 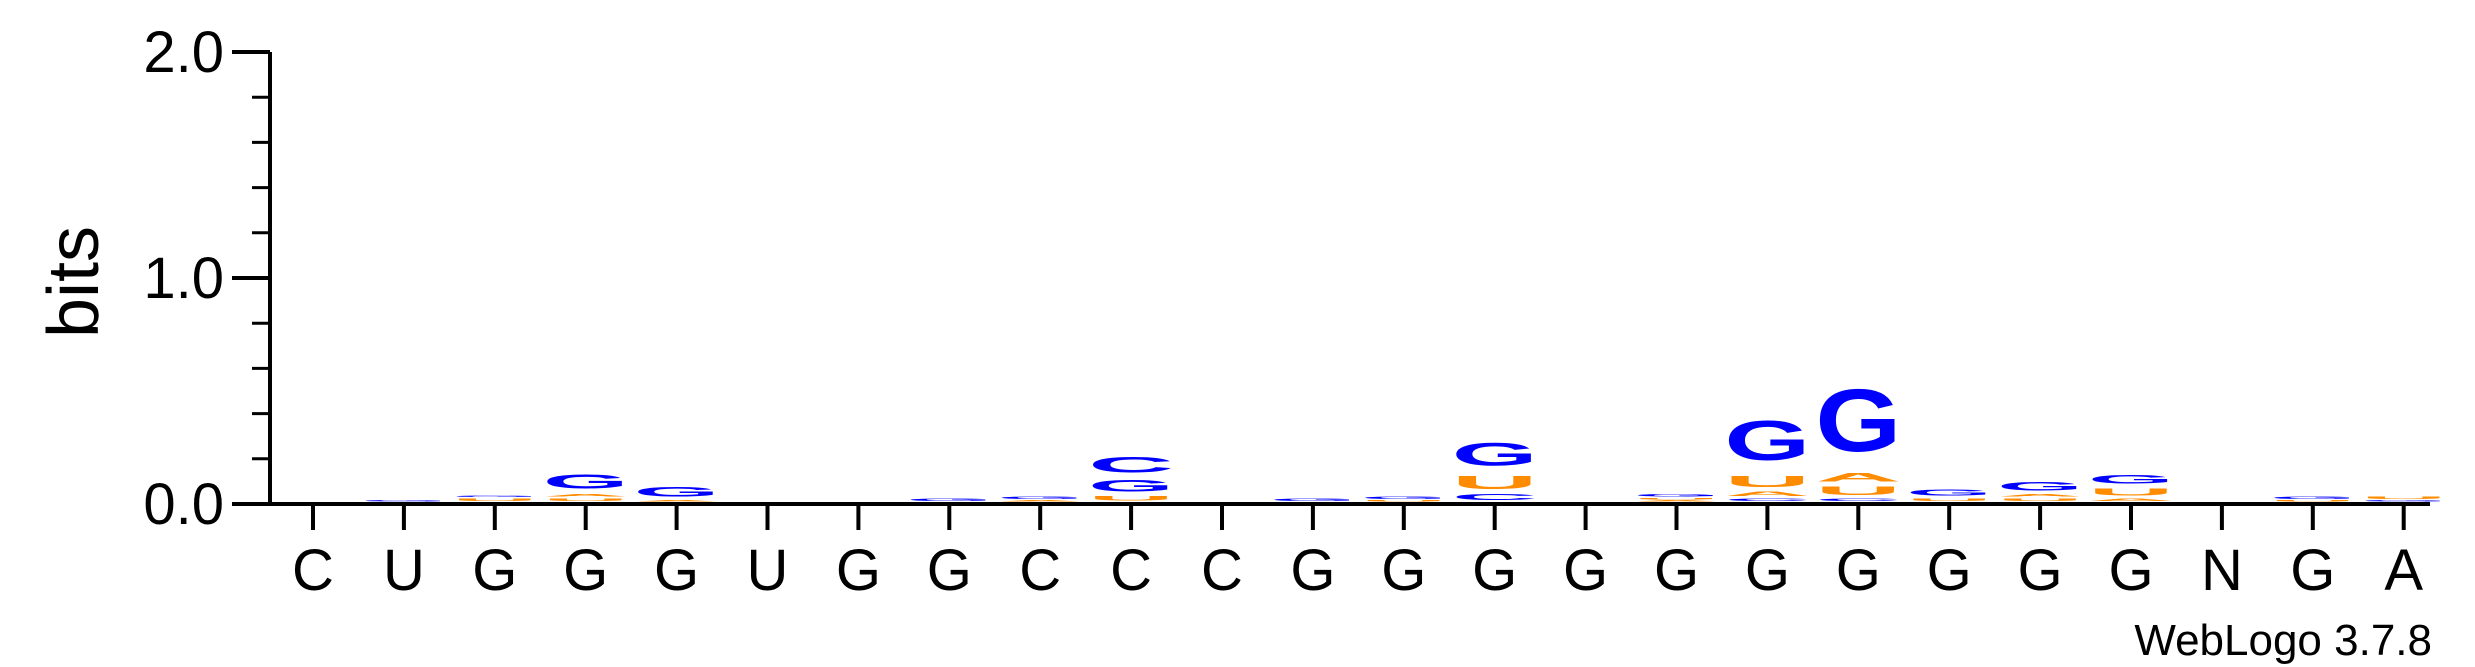 What do you see at coordinates (183, 278) in the screenshot?
I see `y-tick-label: 1.0` at bounding box center [183, 278].